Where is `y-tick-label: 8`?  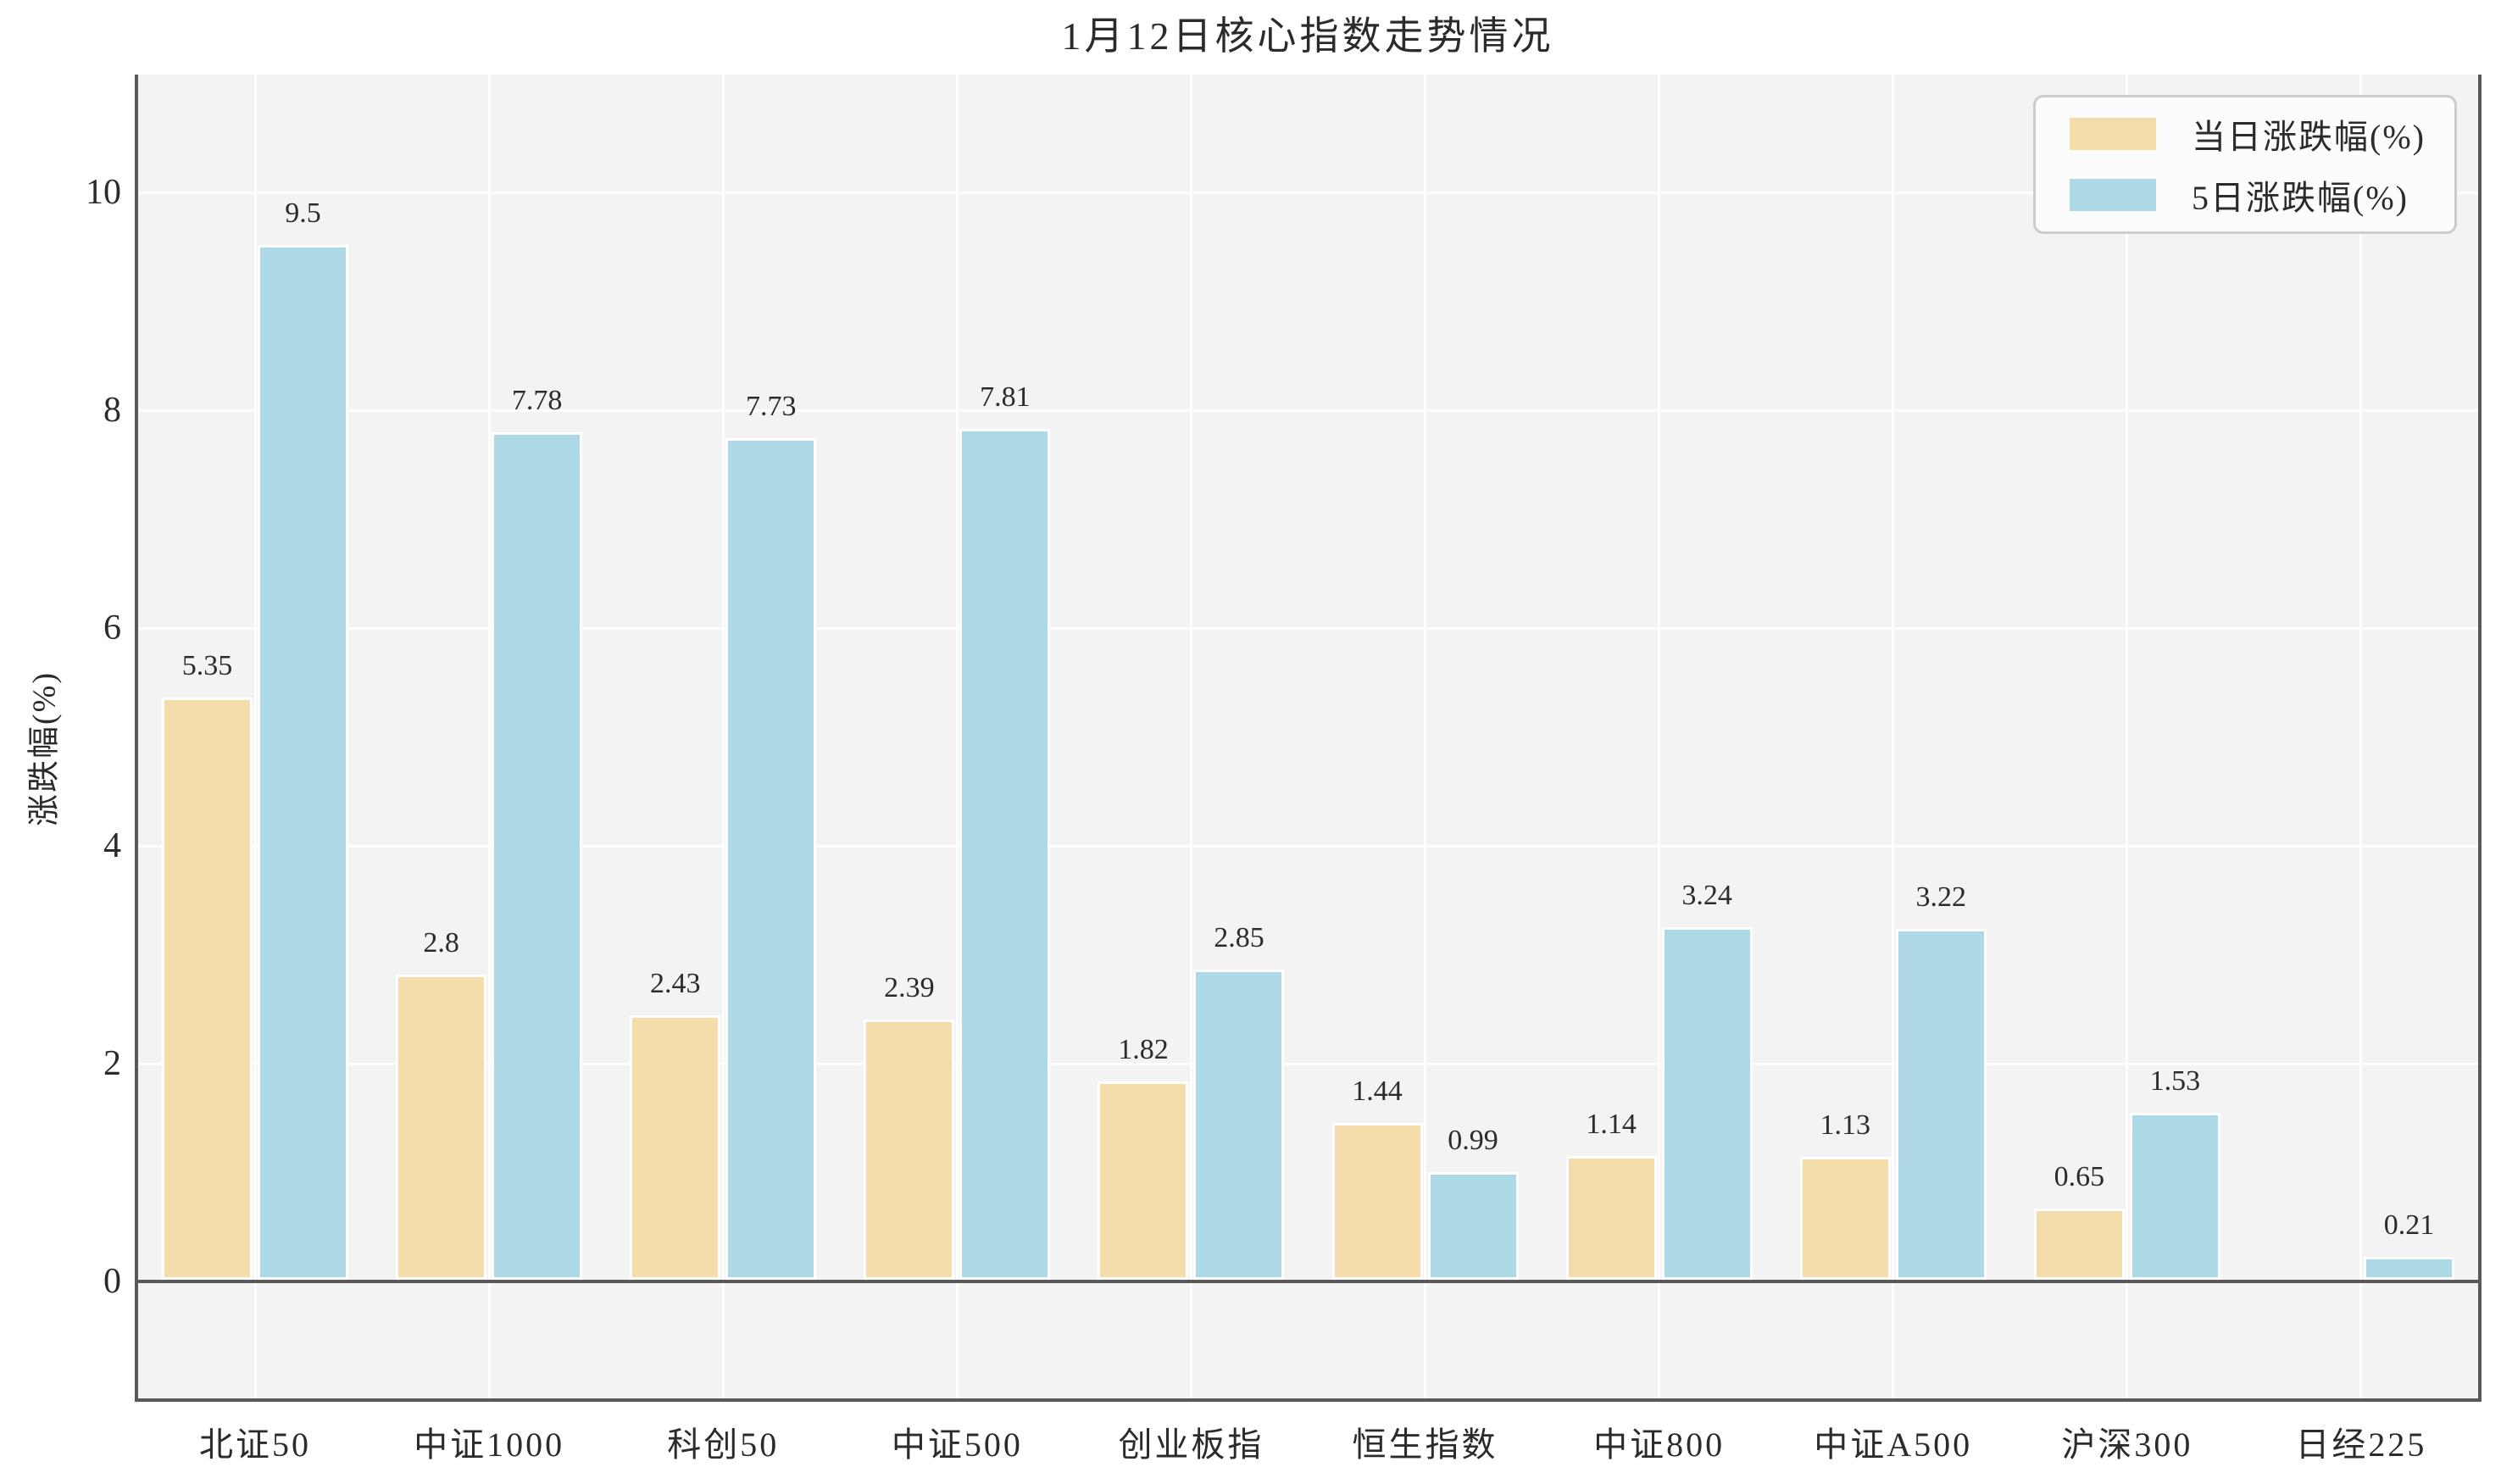
y-tick-label: 8 is located at coordinates (112, 411).